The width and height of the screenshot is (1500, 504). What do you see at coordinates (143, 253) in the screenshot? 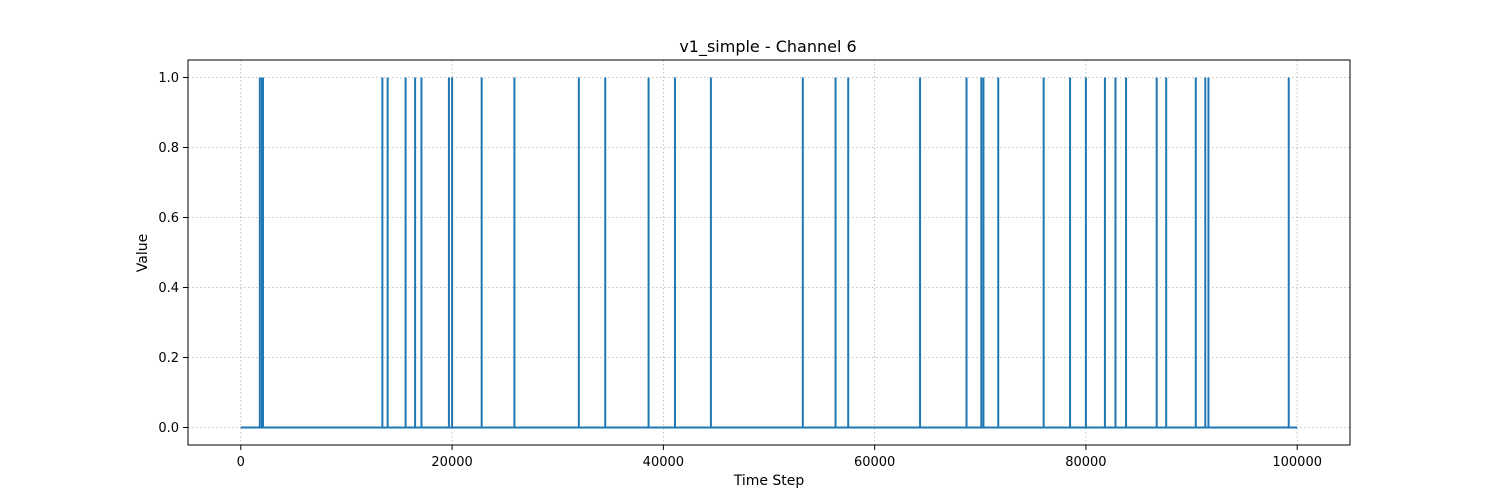
I see `y-axis-label: Value` at bounding box center [143, 253].